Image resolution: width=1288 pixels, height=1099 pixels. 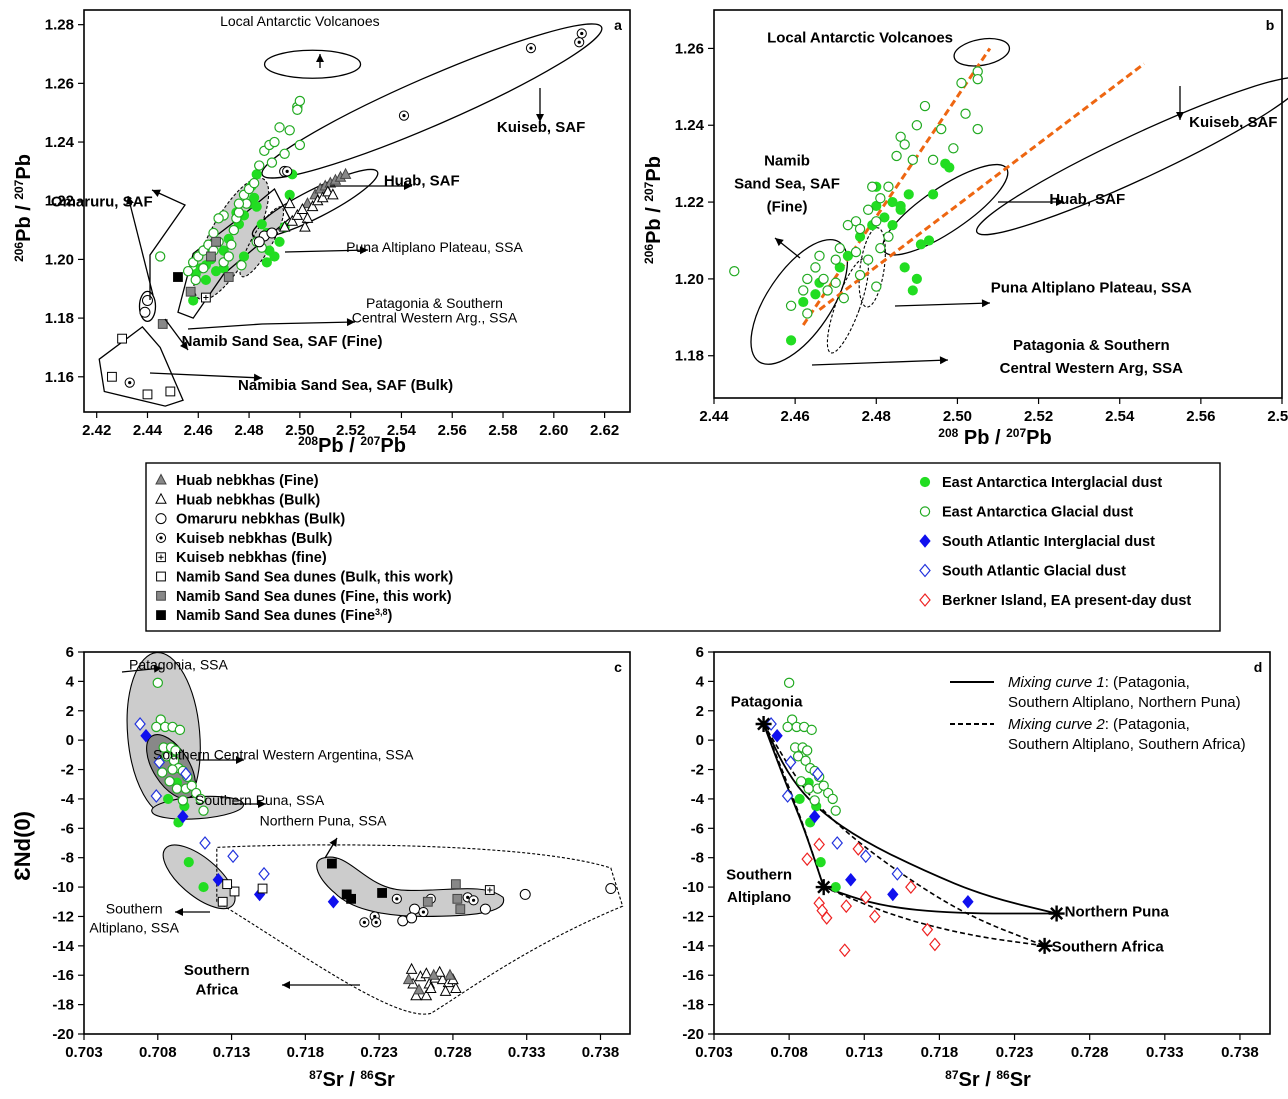 What do you see at coordinates (1108, 947) in the screenshot?
I see `annotation-label: Southern Africa` at bounding box center [1108, 947].